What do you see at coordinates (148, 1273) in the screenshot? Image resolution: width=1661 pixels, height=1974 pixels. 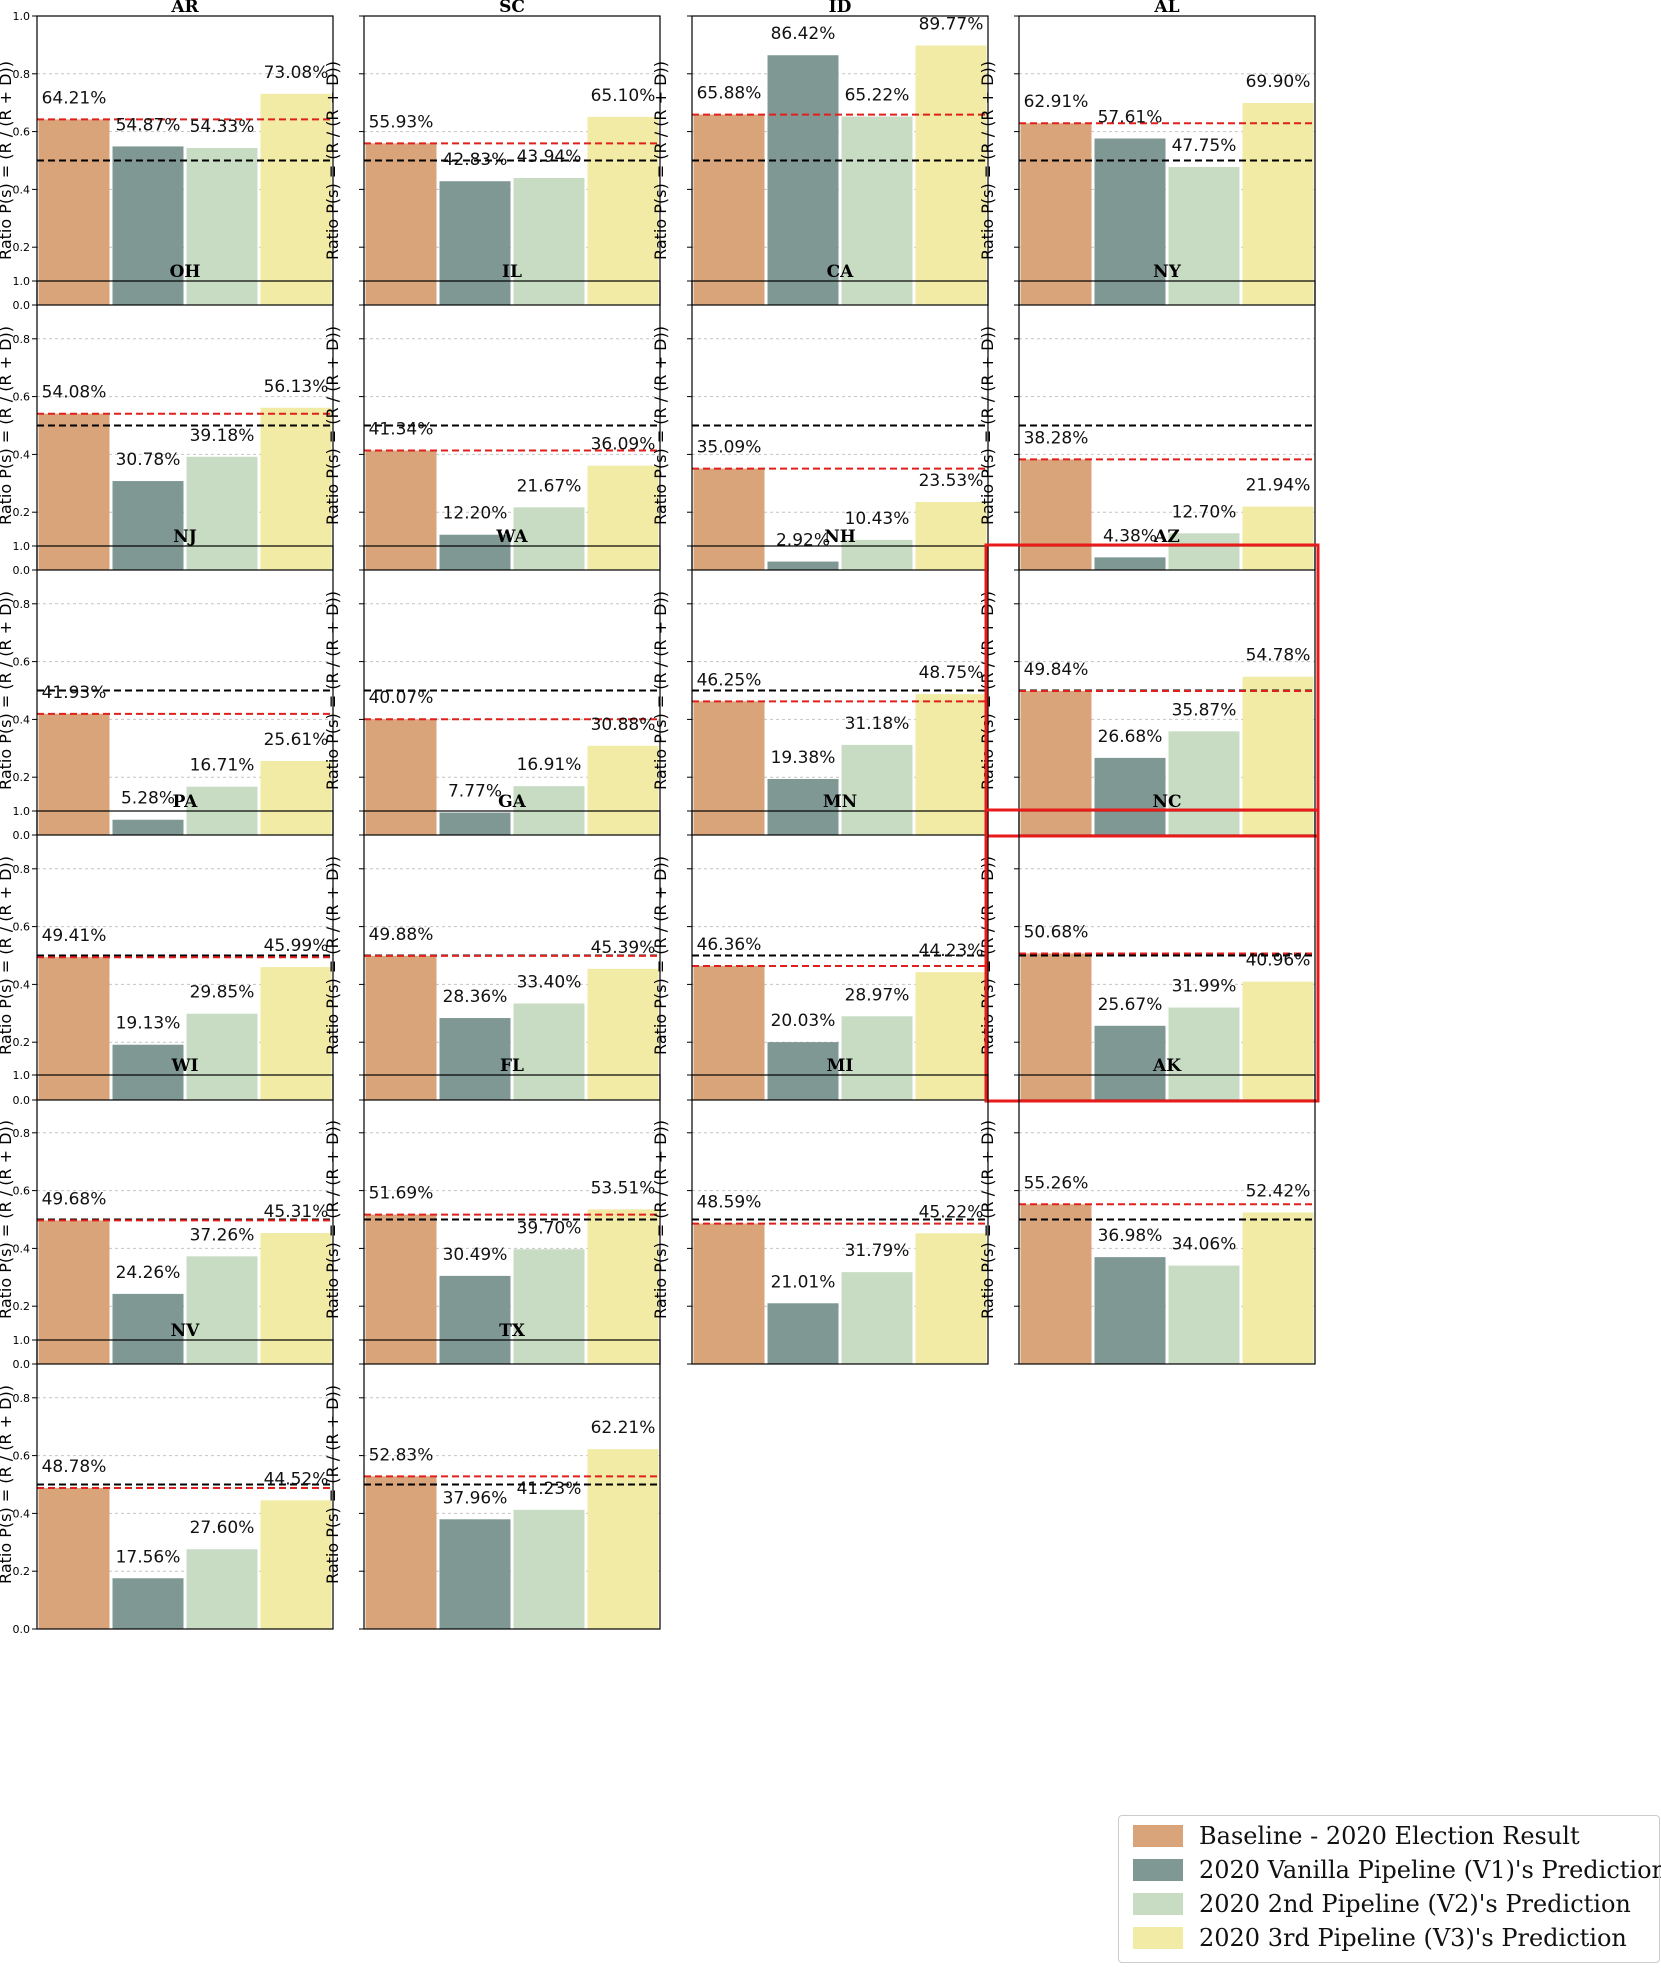 I see `value-label-wi-v1: 24.26%` at bounding box center [148, 1273].